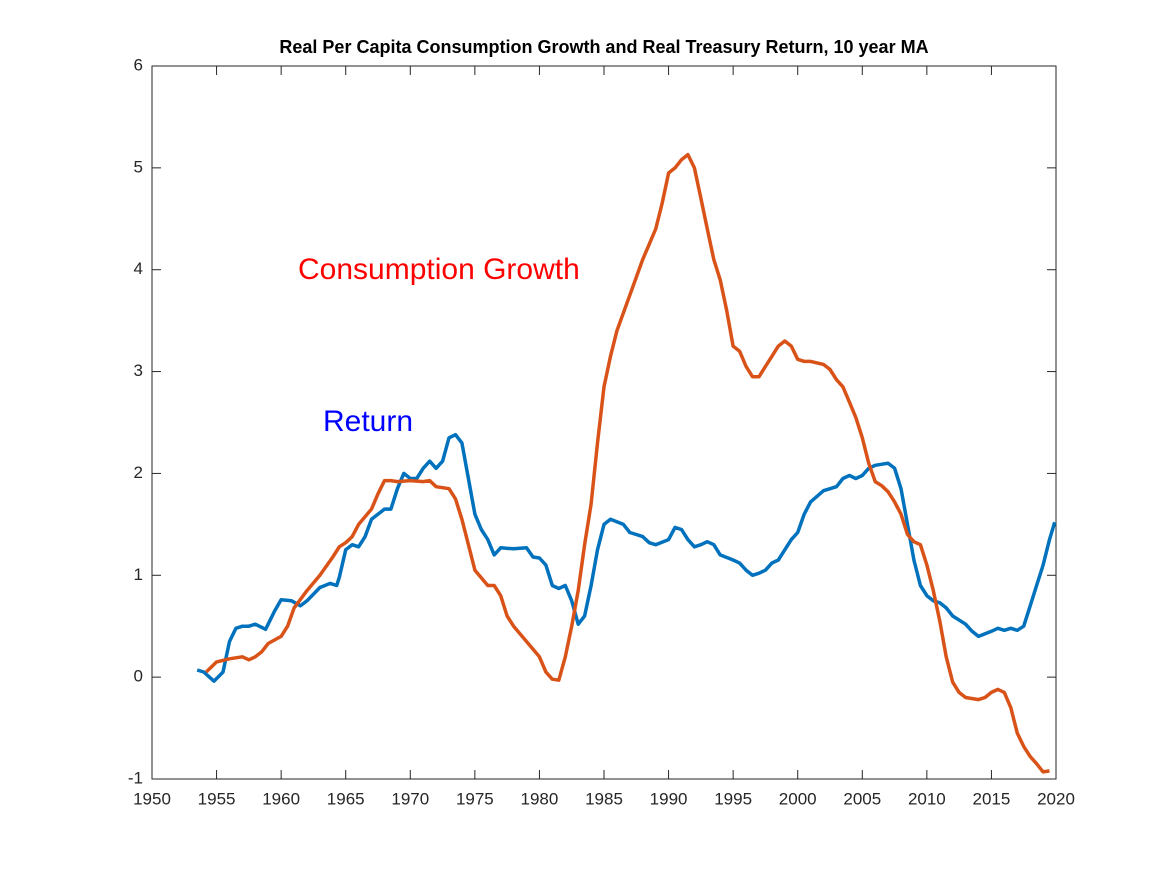 This screenshot has height=875, width=1167. What do you see at coordinates (475, 798) in the screenshot?
I see `x-tick-label: 1975` at bounding box center [475, 798].